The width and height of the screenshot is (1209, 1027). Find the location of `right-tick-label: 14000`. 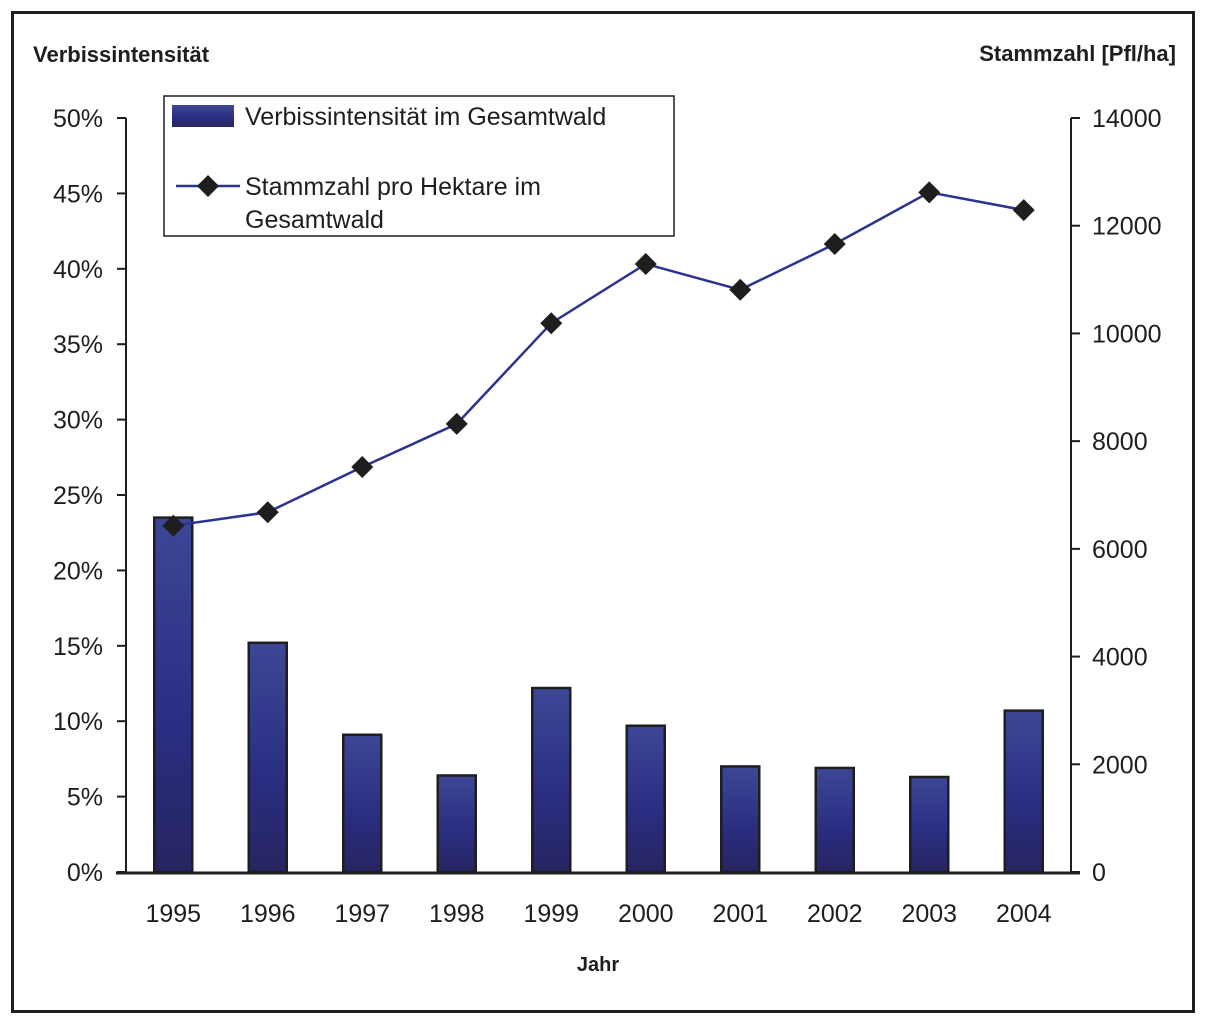

right-tick-label: 14000 is located at coordinates (1127, 119).